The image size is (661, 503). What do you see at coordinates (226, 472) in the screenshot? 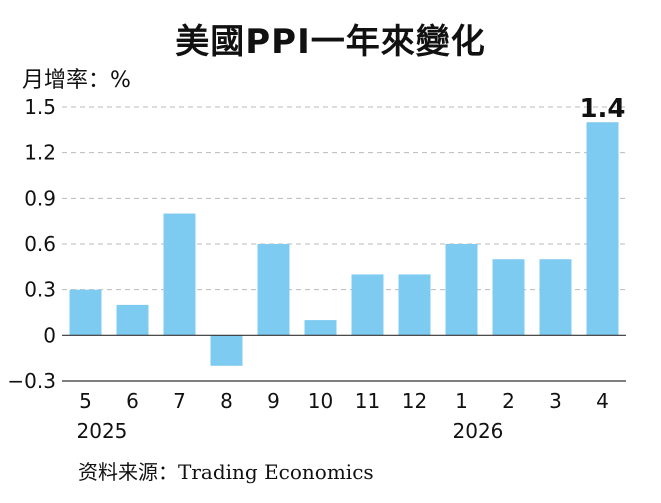
I see `source-note: 资料来源：Trading Economics` at bounding box center [226, 472].